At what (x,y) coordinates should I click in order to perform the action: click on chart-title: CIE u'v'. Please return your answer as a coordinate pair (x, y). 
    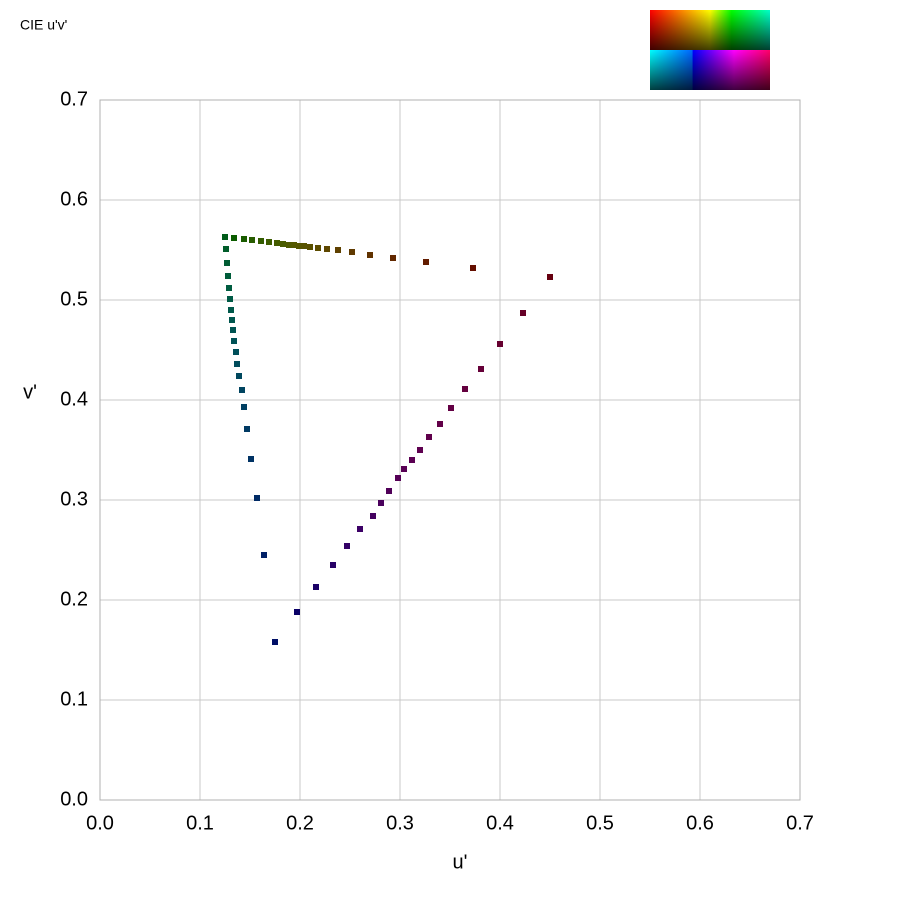
    Looking at the image, I should click on (43, 25).